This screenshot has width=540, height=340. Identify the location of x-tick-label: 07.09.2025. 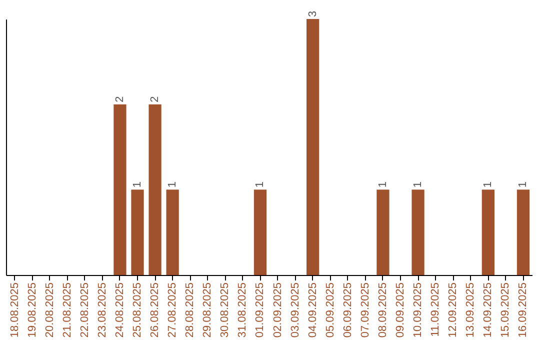
(365, 310).